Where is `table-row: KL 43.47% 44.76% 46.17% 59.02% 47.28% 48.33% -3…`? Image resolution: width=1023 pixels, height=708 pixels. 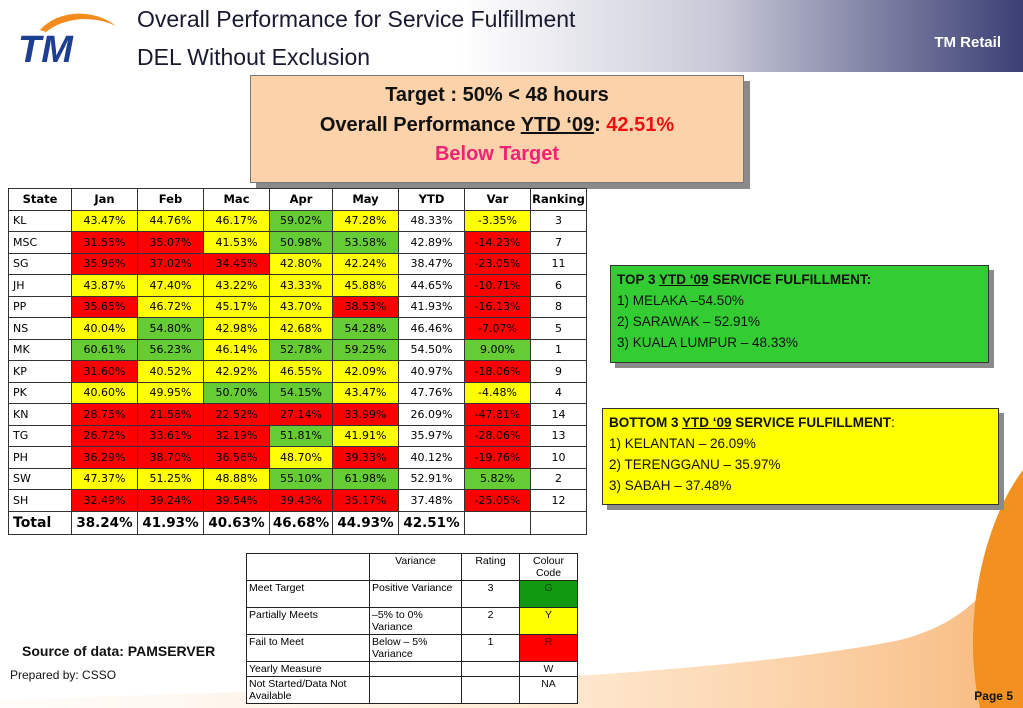
table-row: KL 43.47% 44.76% 46.17% 59.02% 47.28% 48.33% -3… is located at coordinates (297, 220).